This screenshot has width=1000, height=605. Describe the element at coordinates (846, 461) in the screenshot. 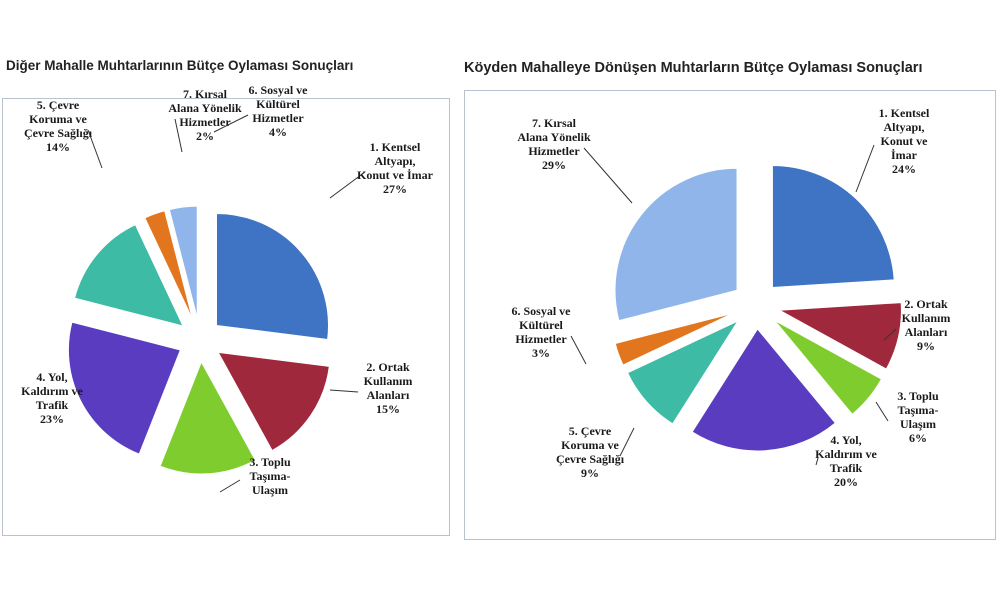

I see `slice-label-4: 4. Yol, Kaldırım ve Trafik 20%` at that location.